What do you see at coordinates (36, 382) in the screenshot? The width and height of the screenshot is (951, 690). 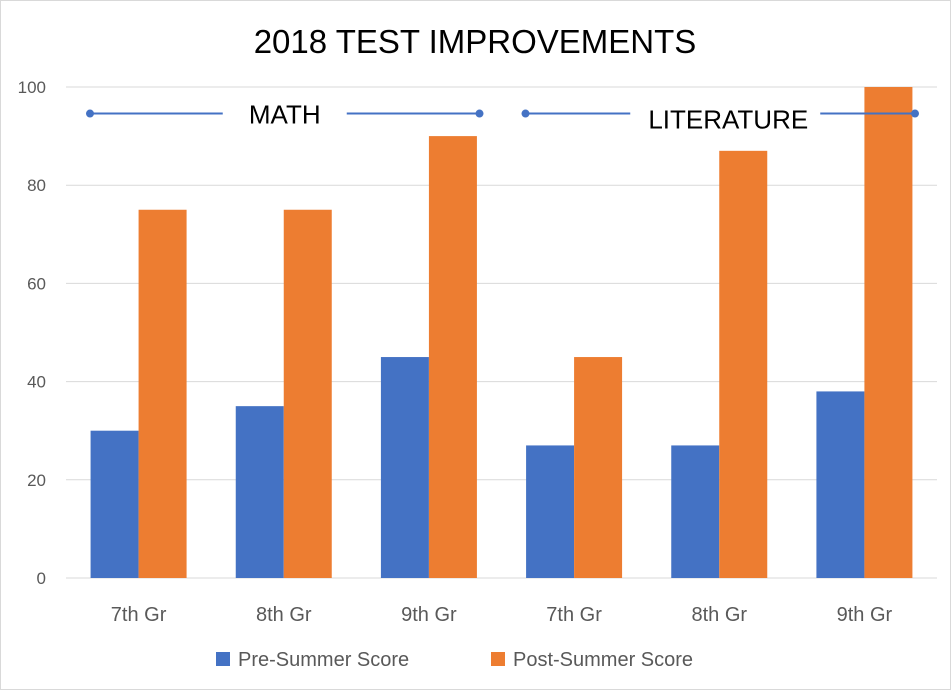 I see `y-tick-label: 40` at bounding box center [36, 382].